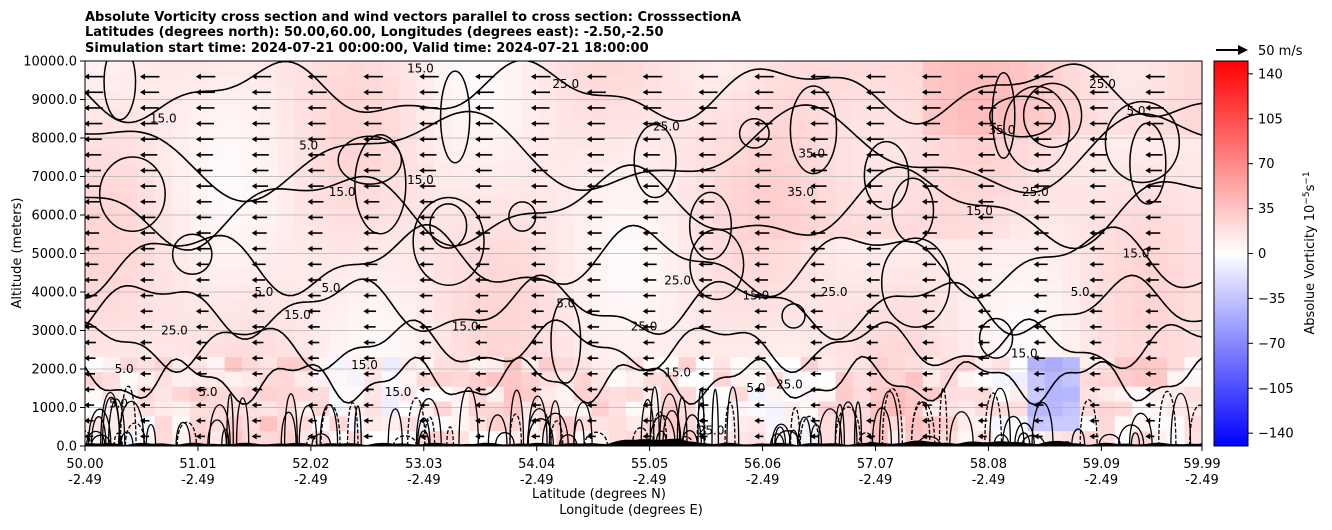 The height and width of the screenshot is (530, 1332). What do you see at coordinates (308, 146) in the screenshot?
I see `contour-label: 5.0` at bounding box center [308, 146].